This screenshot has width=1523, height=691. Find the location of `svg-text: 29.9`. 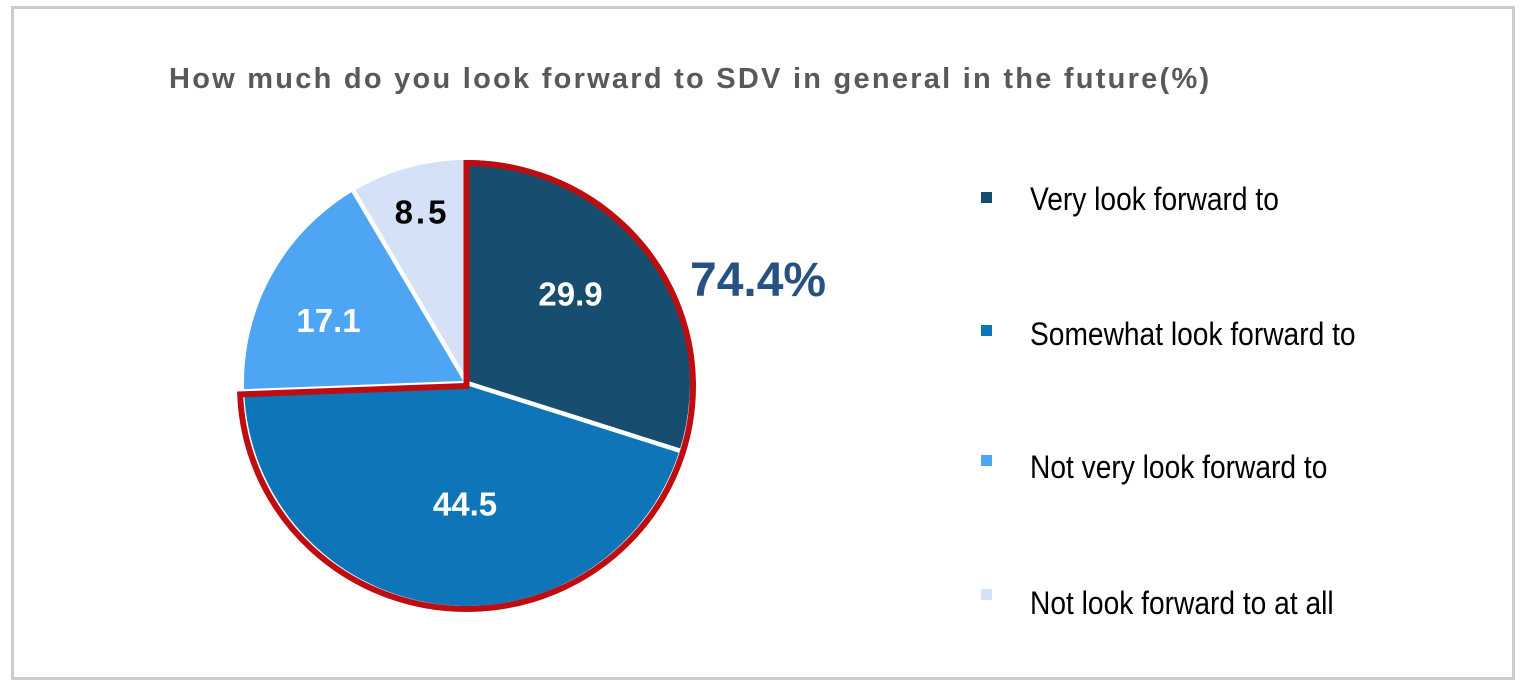

svg-text: 29.9 is located at coordinates (570, 294).